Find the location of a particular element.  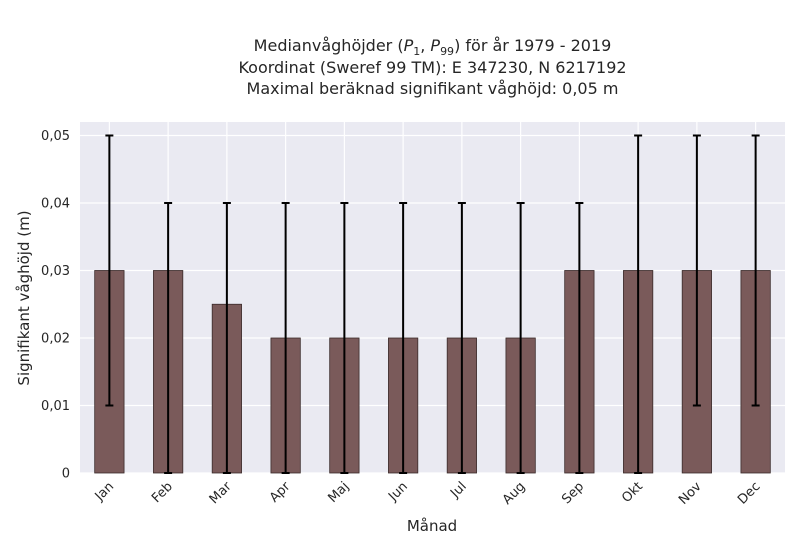

y-axis-label: Signifikant våghöjd (m) is located at coordinates (24, 297).